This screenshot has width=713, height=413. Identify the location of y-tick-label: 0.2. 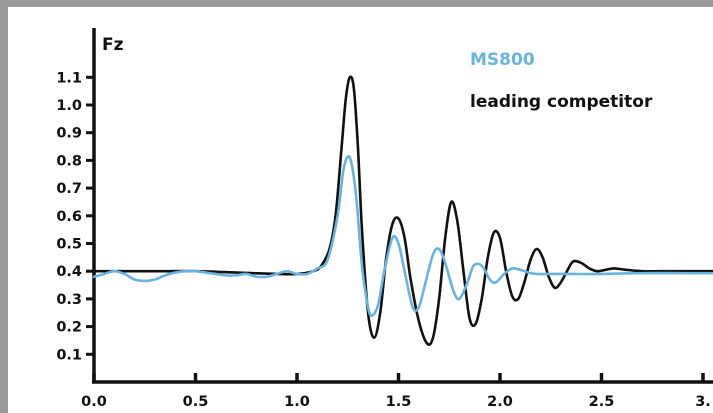
(69, 328).